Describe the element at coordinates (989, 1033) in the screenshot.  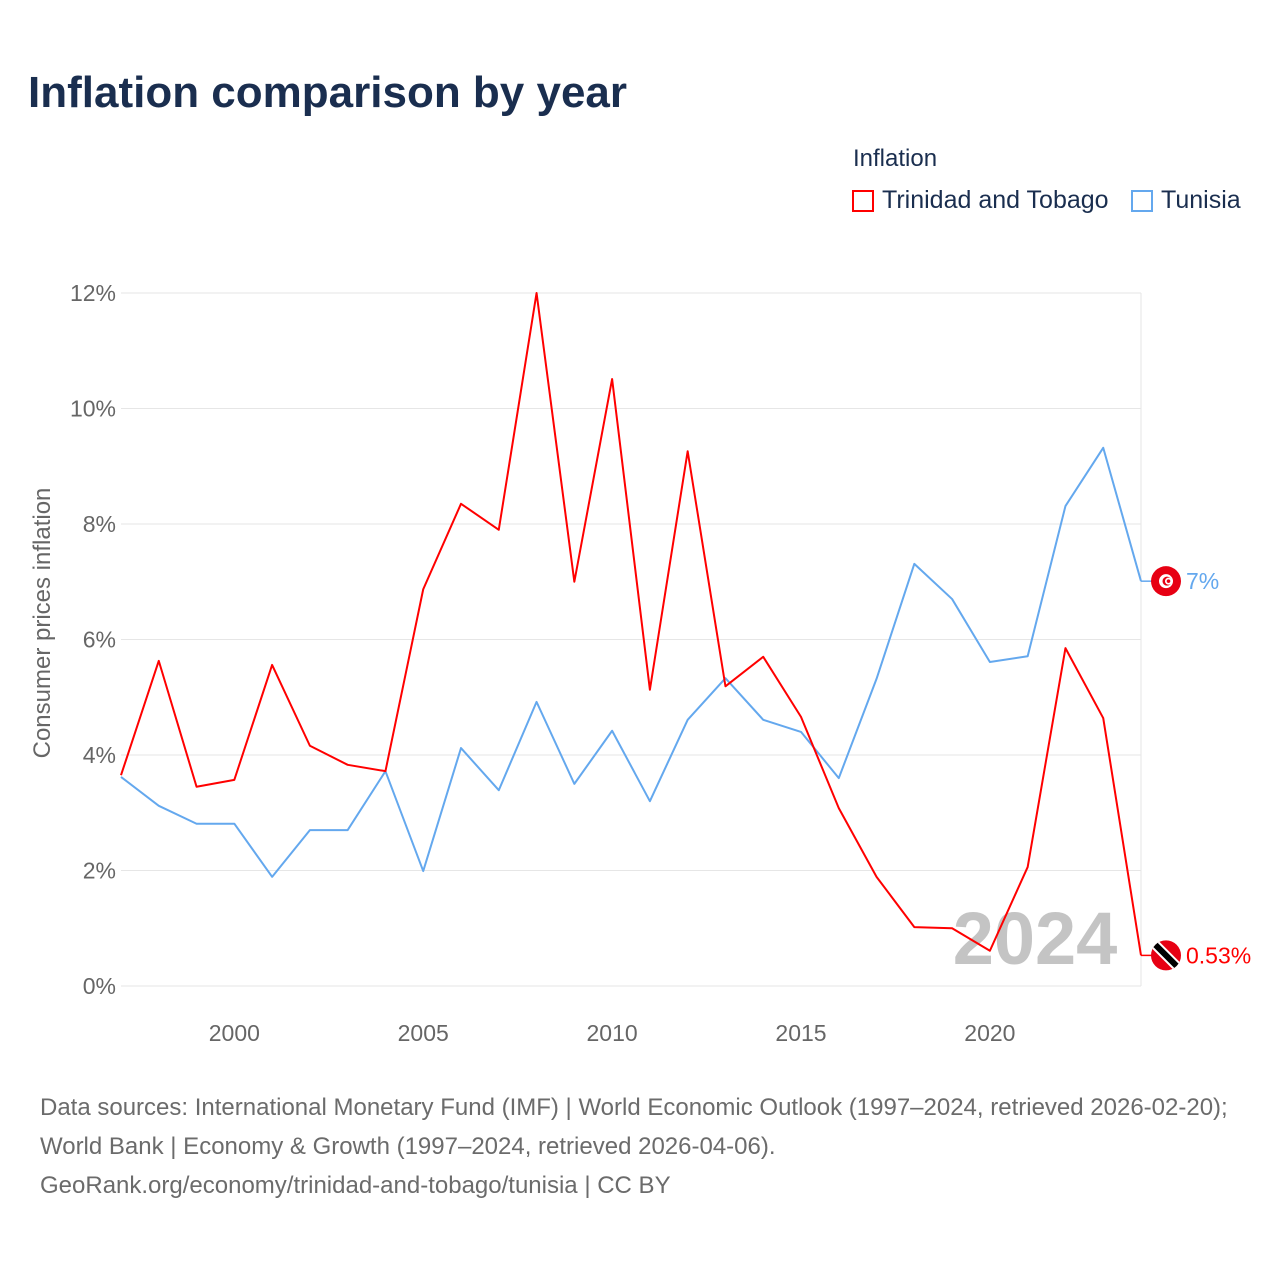
I see `x-tick-label: 2020` at that location.